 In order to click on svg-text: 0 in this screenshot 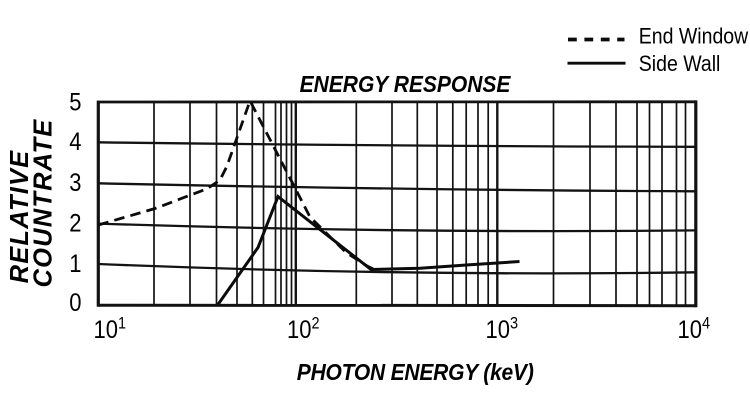, I will do `click(75, 302)`.